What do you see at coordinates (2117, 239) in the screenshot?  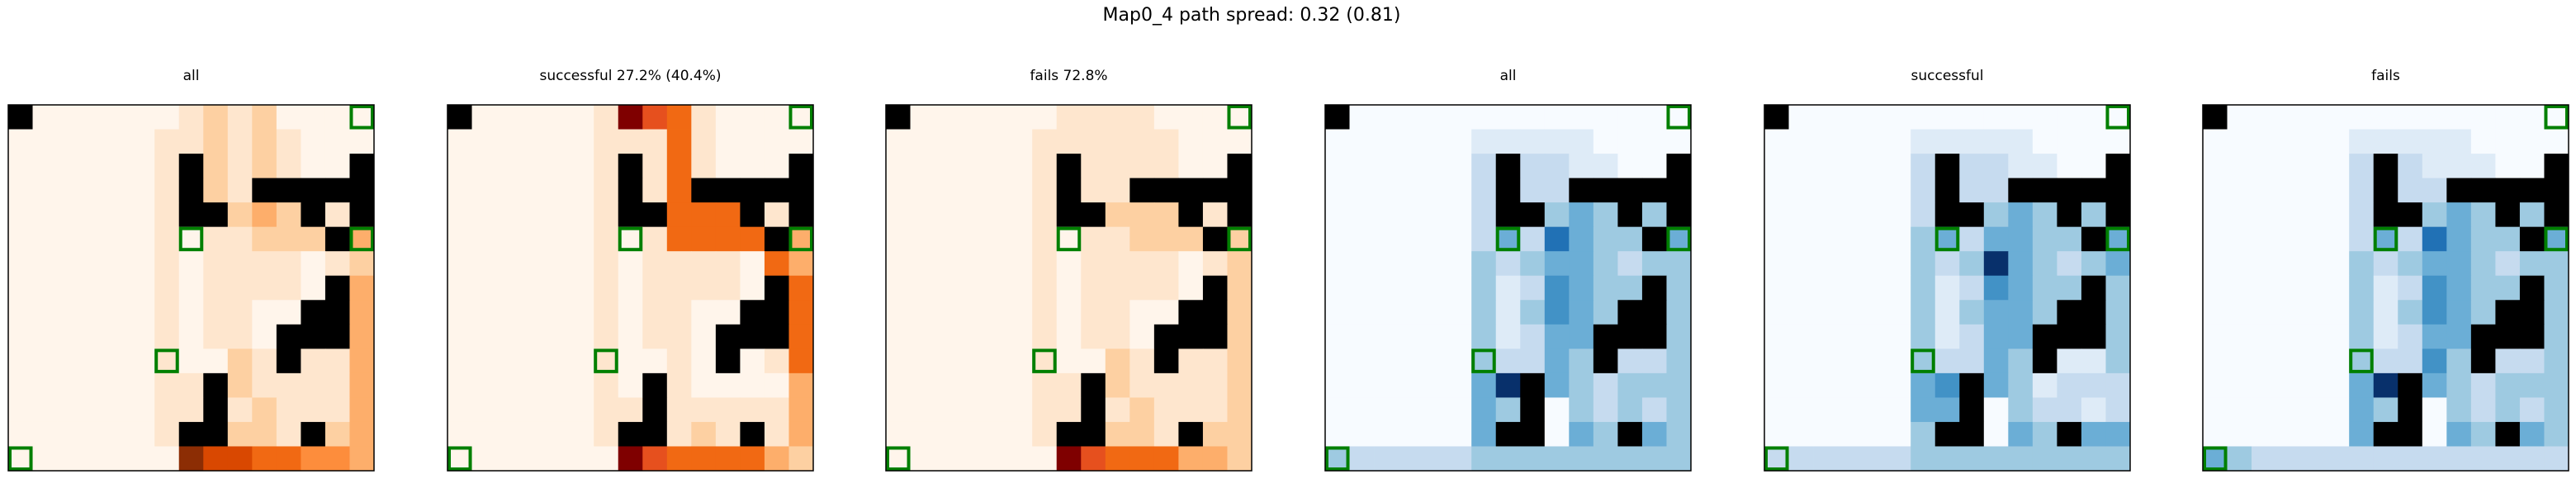 I see `target-marker` at bounding box center [2117, 239].